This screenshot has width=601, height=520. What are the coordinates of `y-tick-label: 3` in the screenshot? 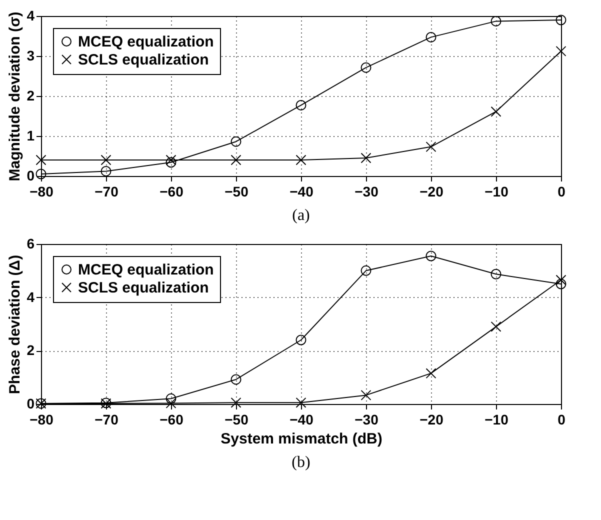 It's located at (30, 56).